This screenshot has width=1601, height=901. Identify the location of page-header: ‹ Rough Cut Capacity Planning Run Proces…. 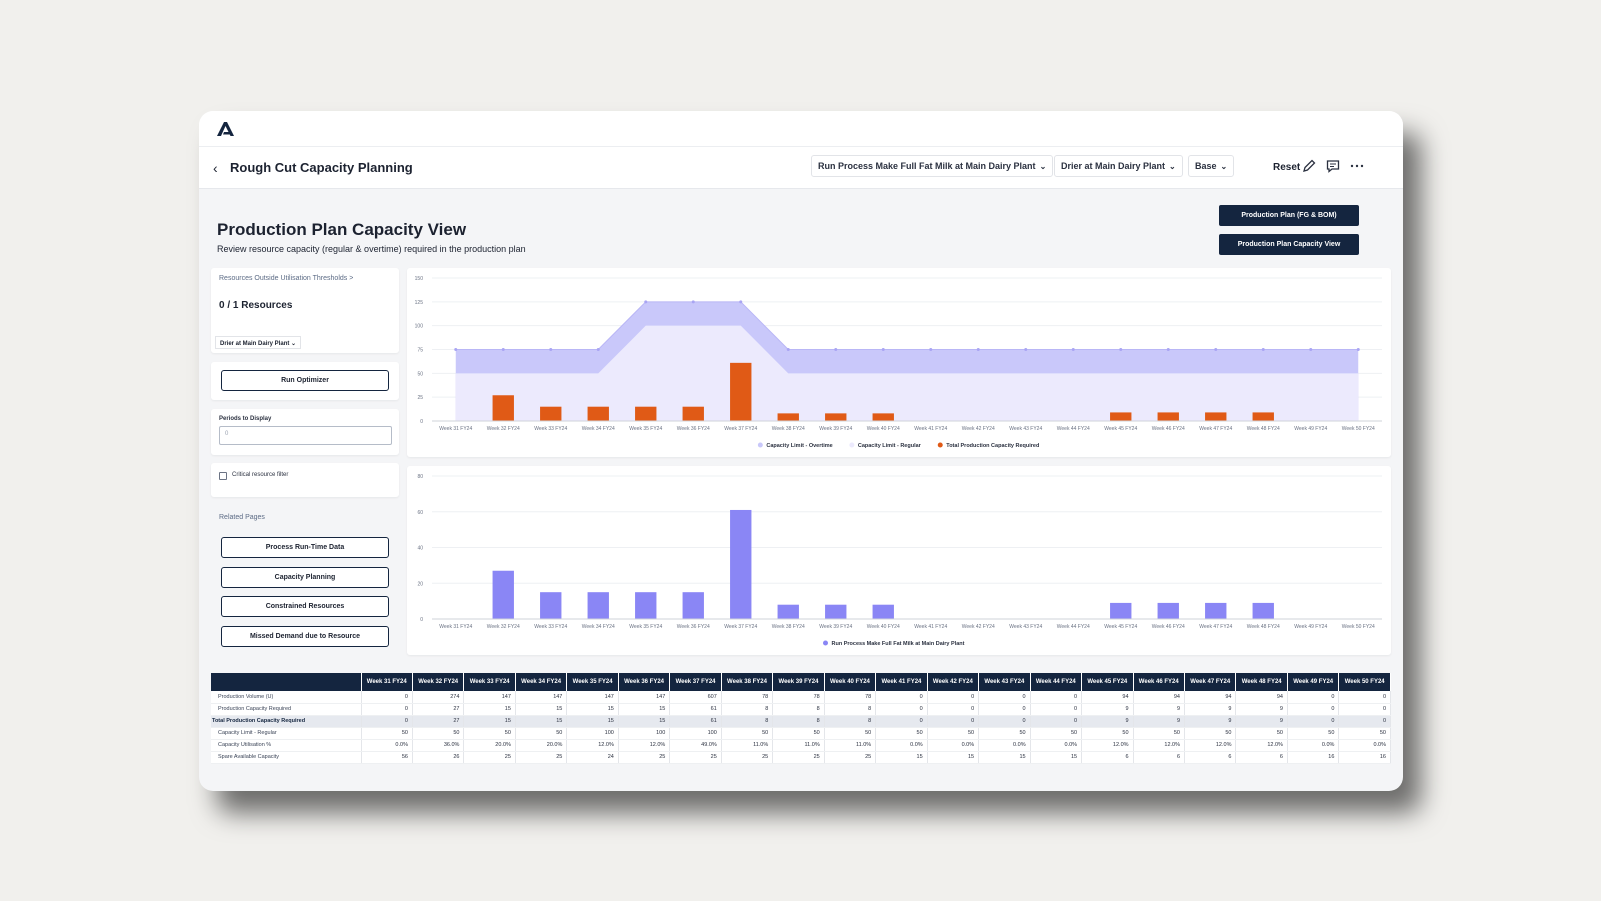
(801, 168).